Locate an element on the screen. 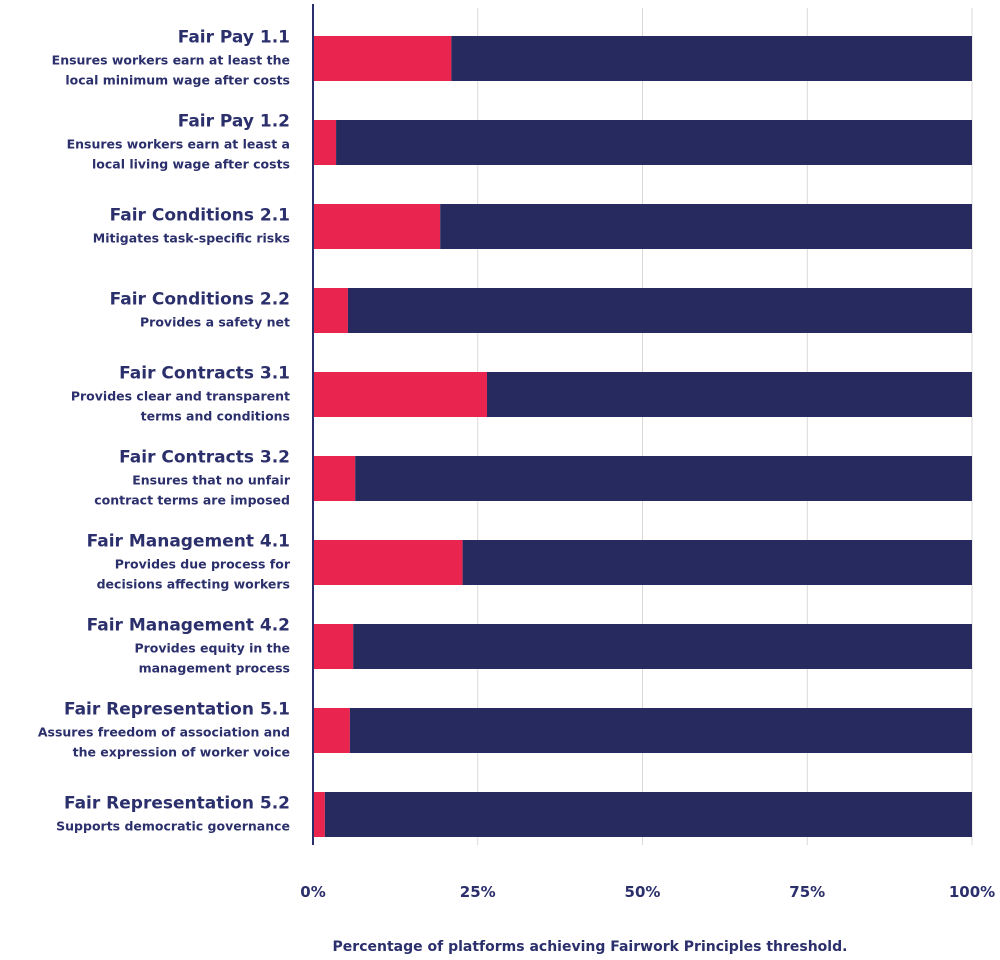 The width and height of the screenshot is (1000, 960). x-tick-label: 50% is located at coordinates (643, 892).